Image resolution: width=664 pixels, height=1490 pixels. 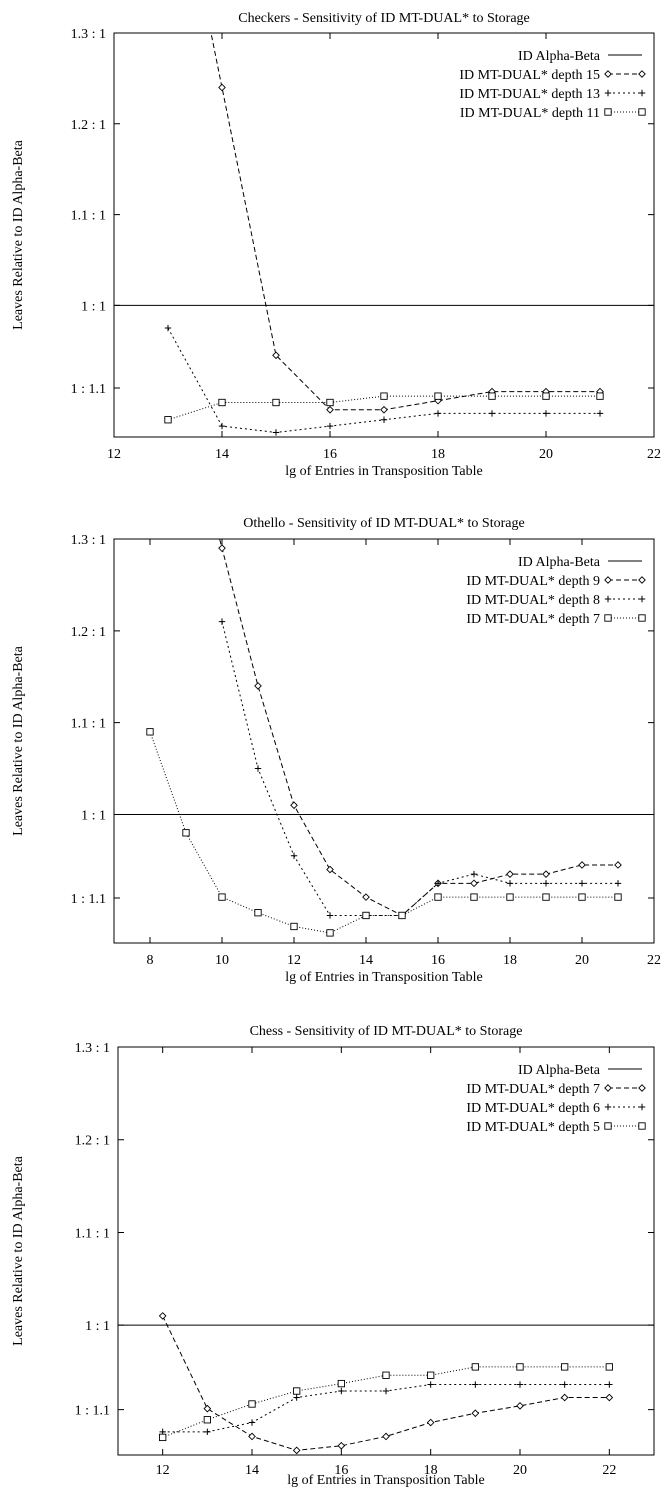 What do you see at coordinates (533, 600) in the screenshot?
I see `legend-label: ID MT-DUAL* depth 8` at bounding box center [533, 600].